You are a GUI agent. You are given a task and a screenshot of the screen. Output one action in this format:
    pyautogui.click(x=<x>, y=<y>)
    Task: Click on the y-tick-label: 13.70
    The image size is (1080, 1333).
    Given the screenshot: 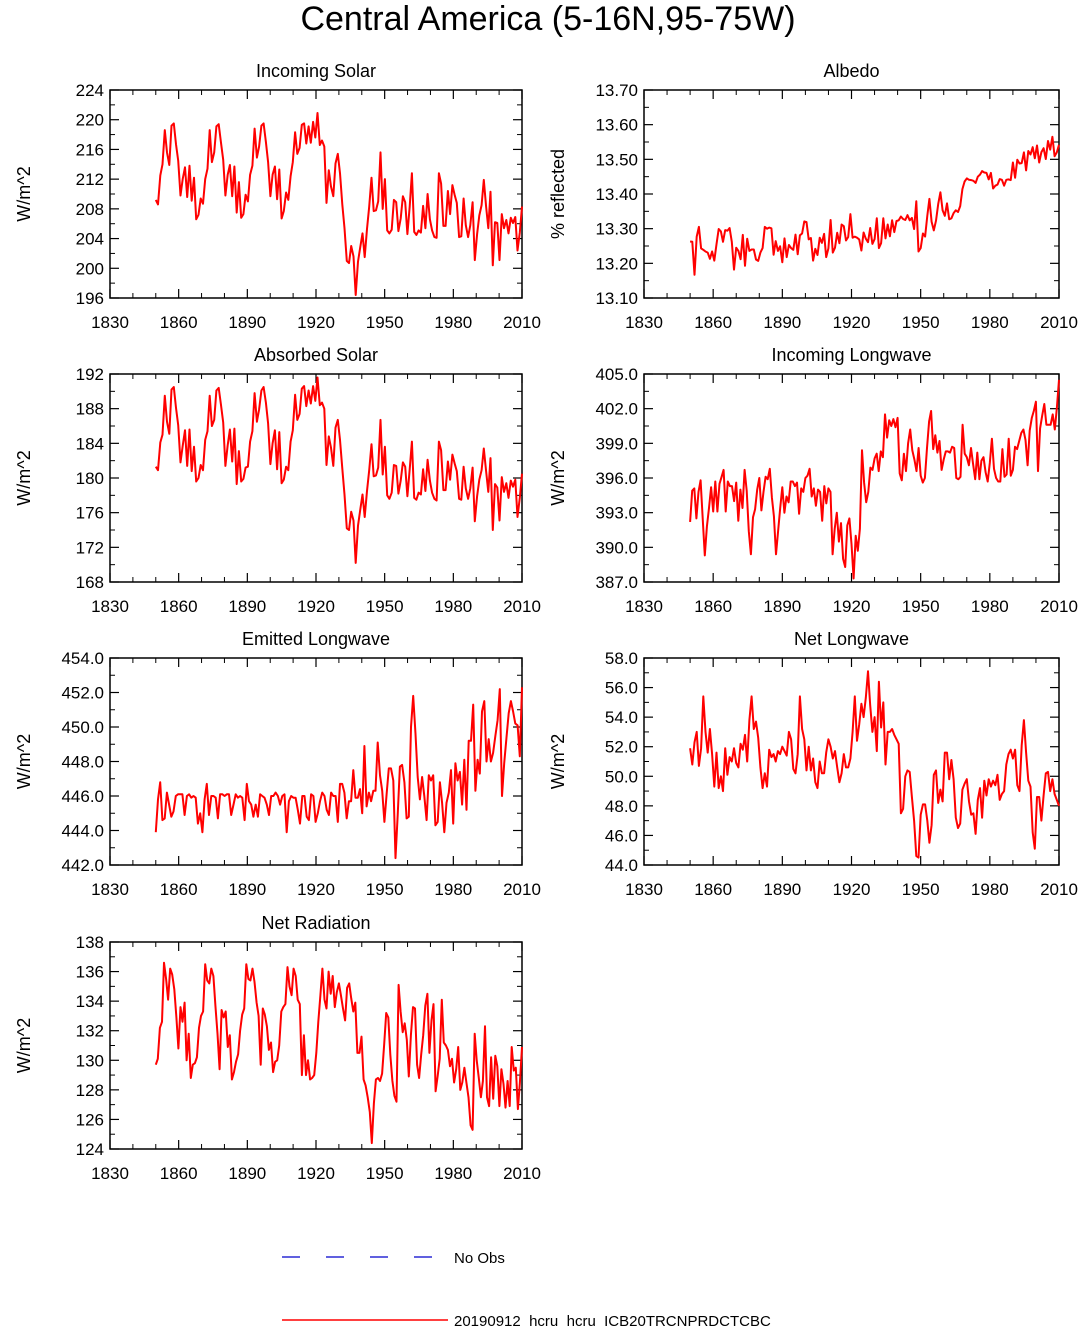 What is the action you would take?
    pyautogui.click(x=616, y=90)
    